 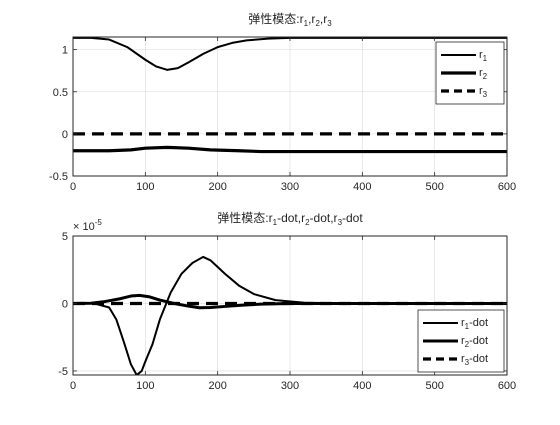 What do you see at coordinates (65, 51) in the screenshot?
I see `y-tick-label: 1` at bounding box center [65, 51].